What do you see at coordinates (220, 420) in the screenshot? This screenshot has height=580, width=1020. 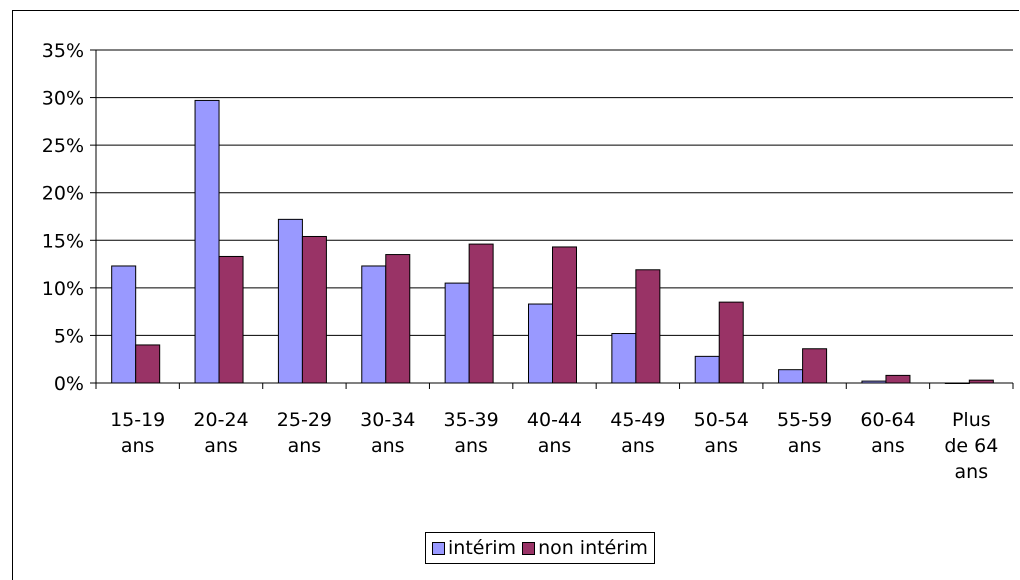 I see `x-tick-label: 20-24` at bounding box center [220, 420].